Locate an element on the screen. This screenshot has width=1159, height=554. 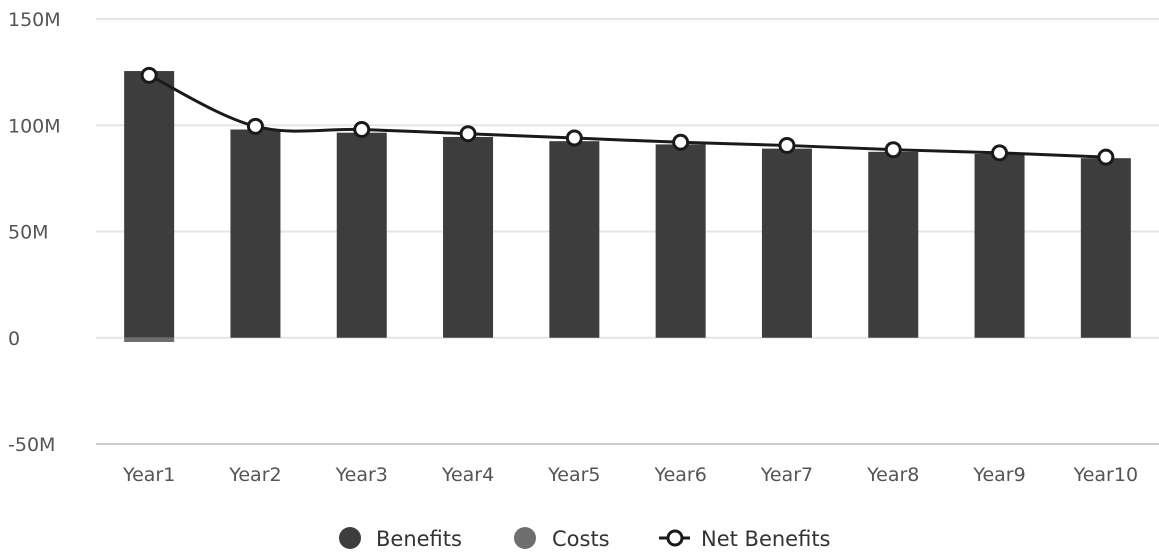
legend-costs-label: Costs is located at coordinates (581, 539).